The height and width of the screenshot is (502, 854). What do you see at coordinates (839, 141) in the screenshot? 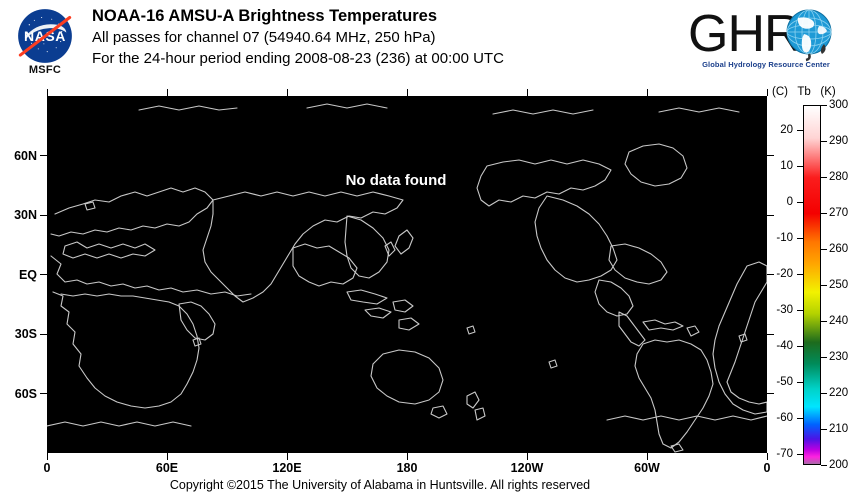
I see `colorbar-label-kelvin: 290` at bounding box center [839, 141].